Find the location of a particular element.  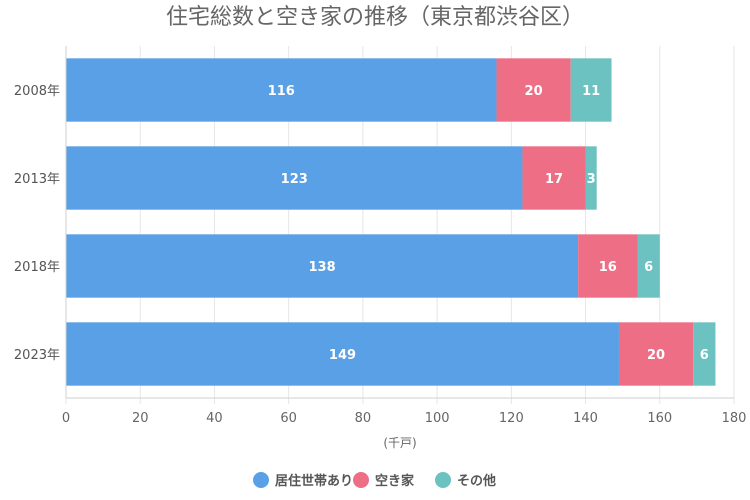

x-tick-label: 180 is located at coordinates (734, 418).